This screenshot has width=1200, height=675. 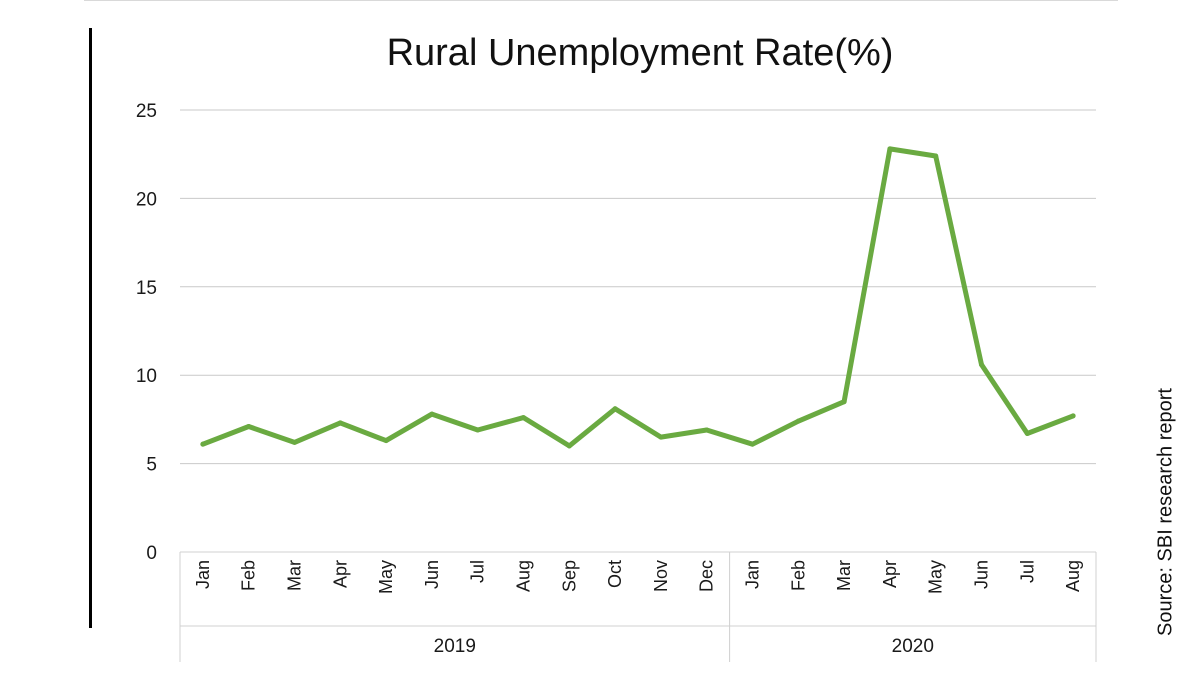 What do you see at coordinates (1165, 512) in the screenshot?
I see `source-note: Source: SBI research report` at bounding box center [1165, 512].